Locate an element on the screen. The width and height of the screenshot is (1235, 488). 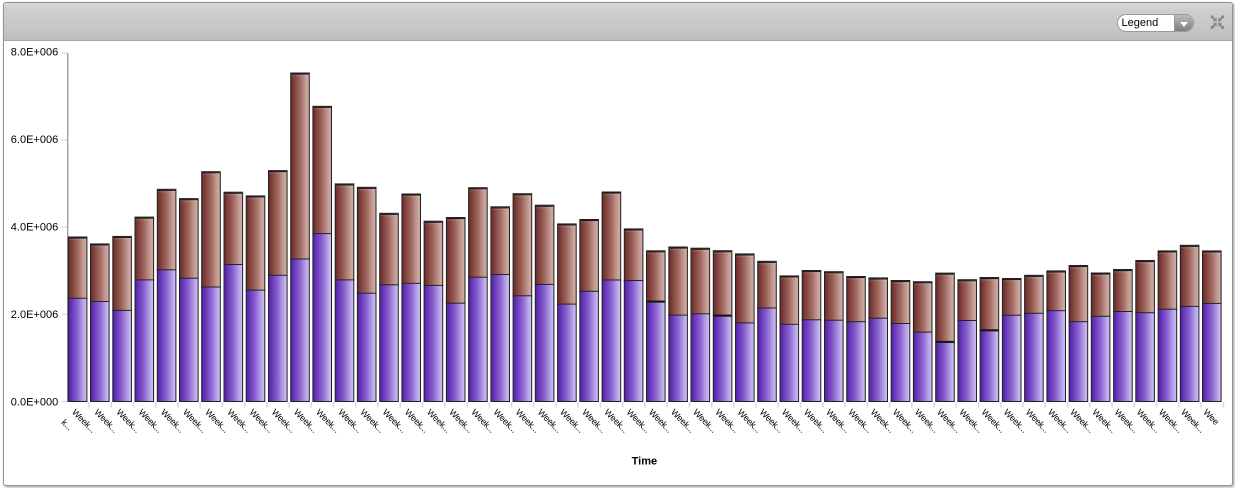
svg-text: 0.0E+000 is located at coordinates (34, 403).